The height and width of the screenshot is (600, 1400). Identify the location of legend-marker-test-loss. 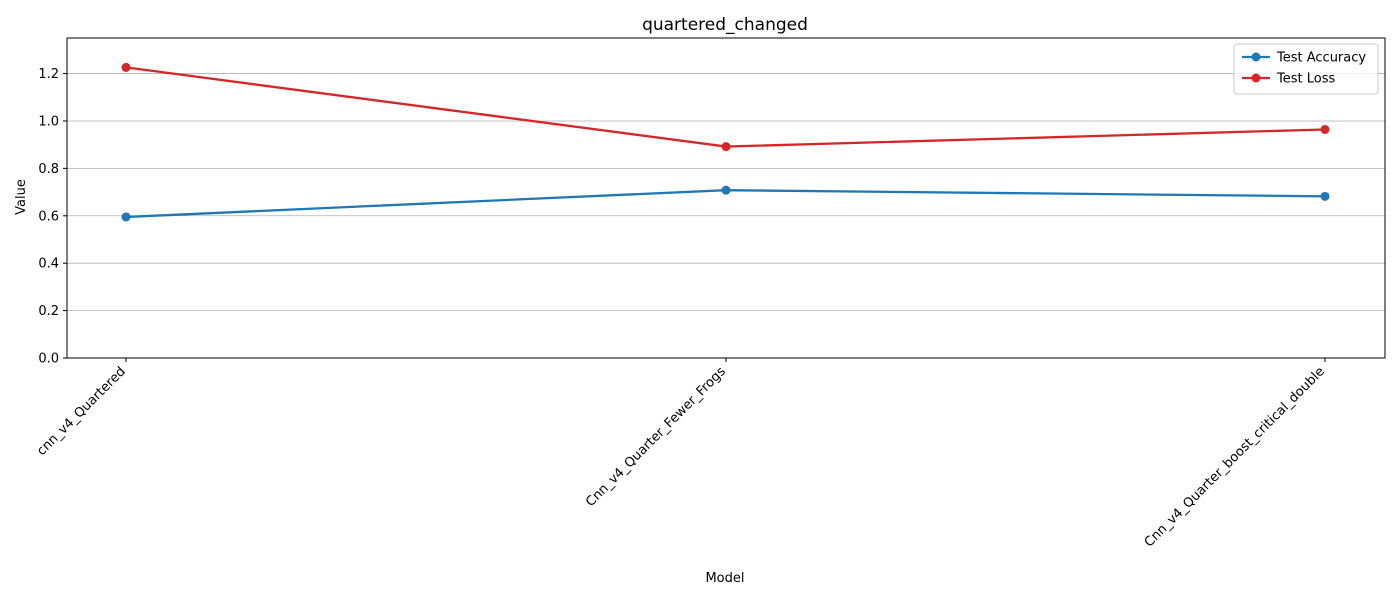
(1256, 78).